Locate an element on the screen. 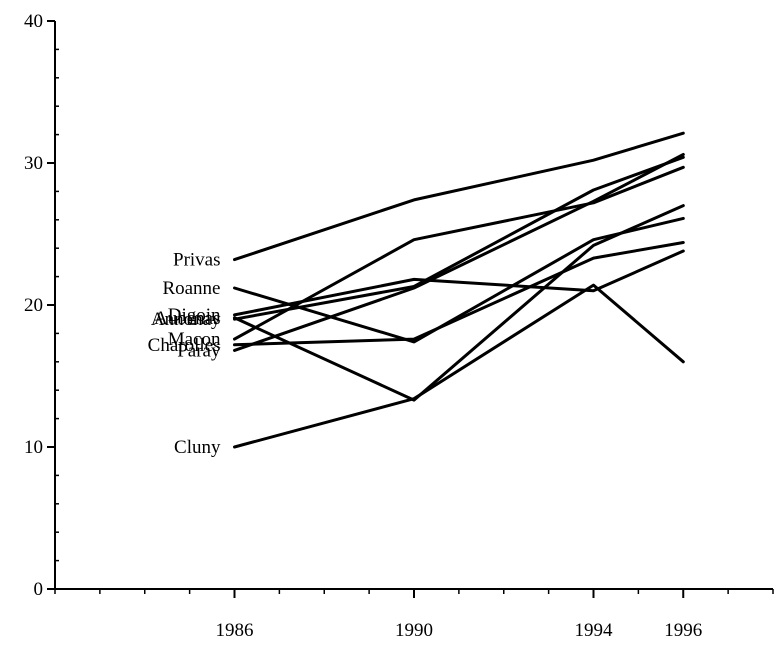 This screenshot has height=646, width=780. x-tick-label: 1990 is located at coordinates (414, 630).